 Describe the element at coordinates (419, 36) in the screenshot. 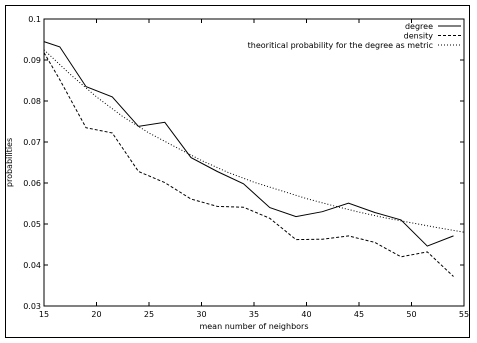

I see `legend-label: density` at that location.